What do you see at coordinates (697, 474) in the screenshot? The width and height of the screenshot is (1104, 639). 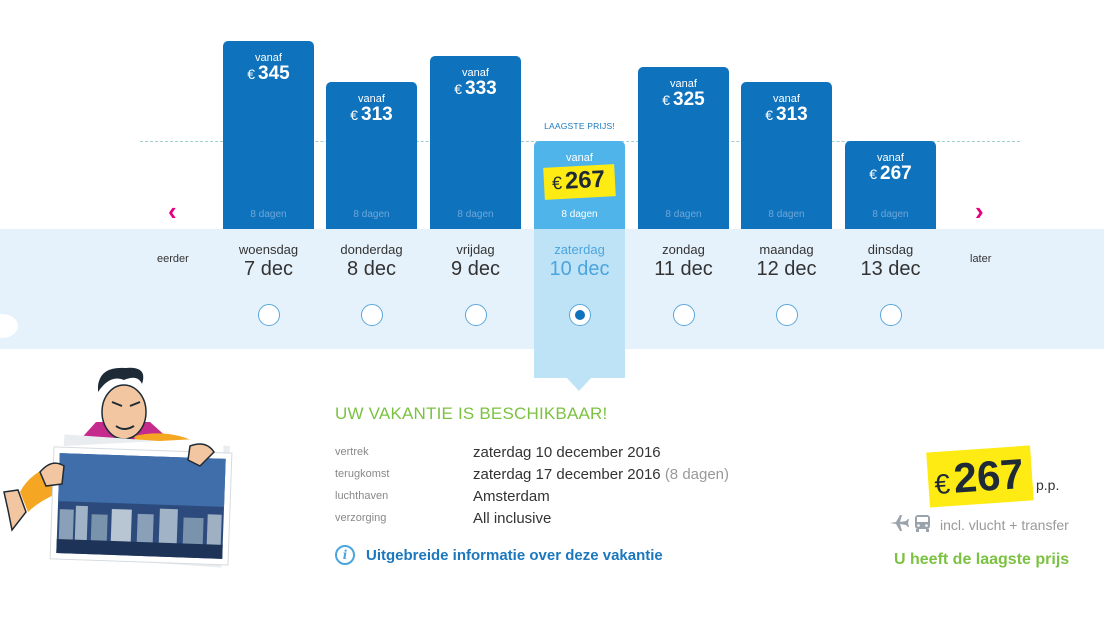 I see `detail-value-extra: (8 dagen)` at bounding box center [697, 474].